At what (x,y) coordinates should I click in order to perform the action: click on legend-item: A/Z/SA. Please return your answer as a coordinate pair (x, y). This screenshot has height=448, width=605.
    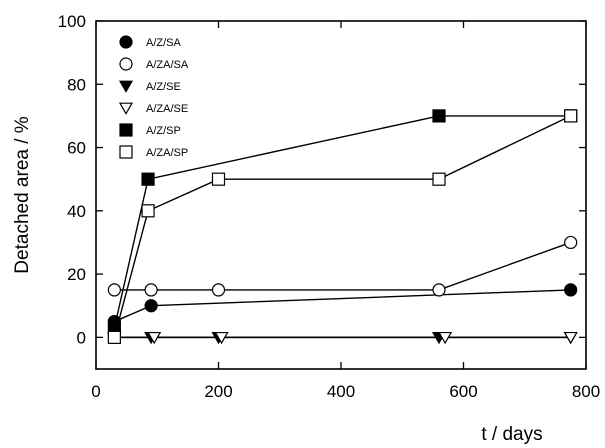
    Looking at the image, I should click on (150, 42).